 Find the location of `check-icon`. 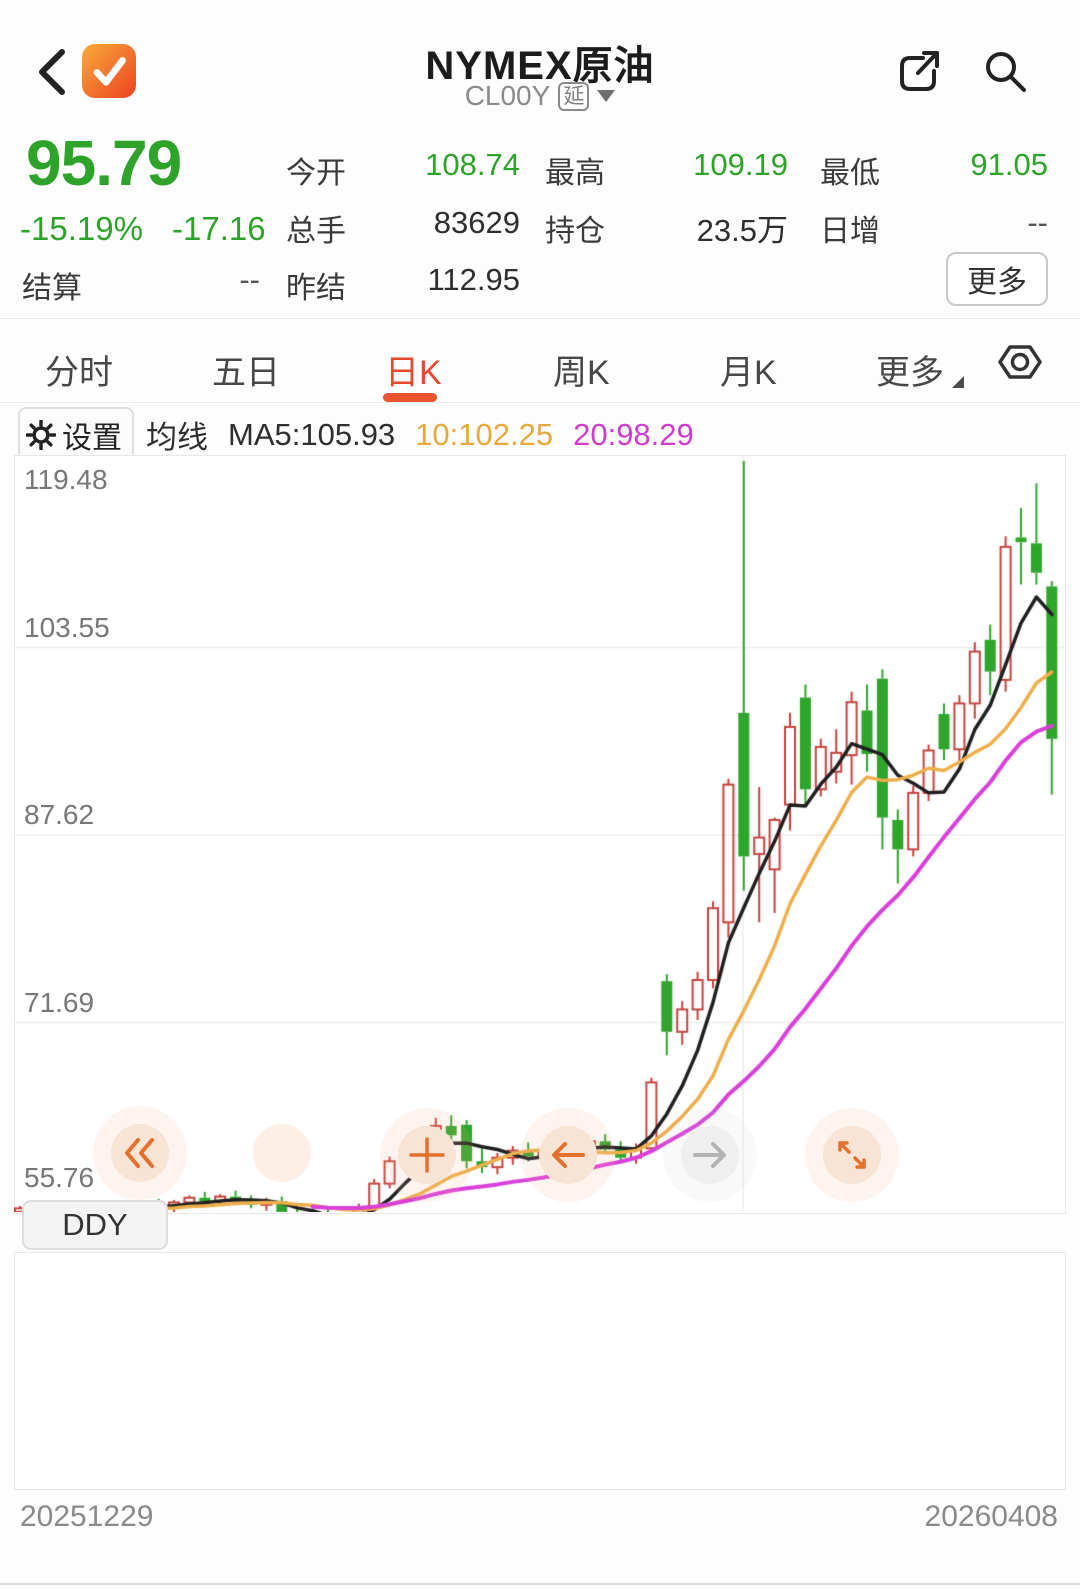

check-icon is located at coordinates (109, 71).